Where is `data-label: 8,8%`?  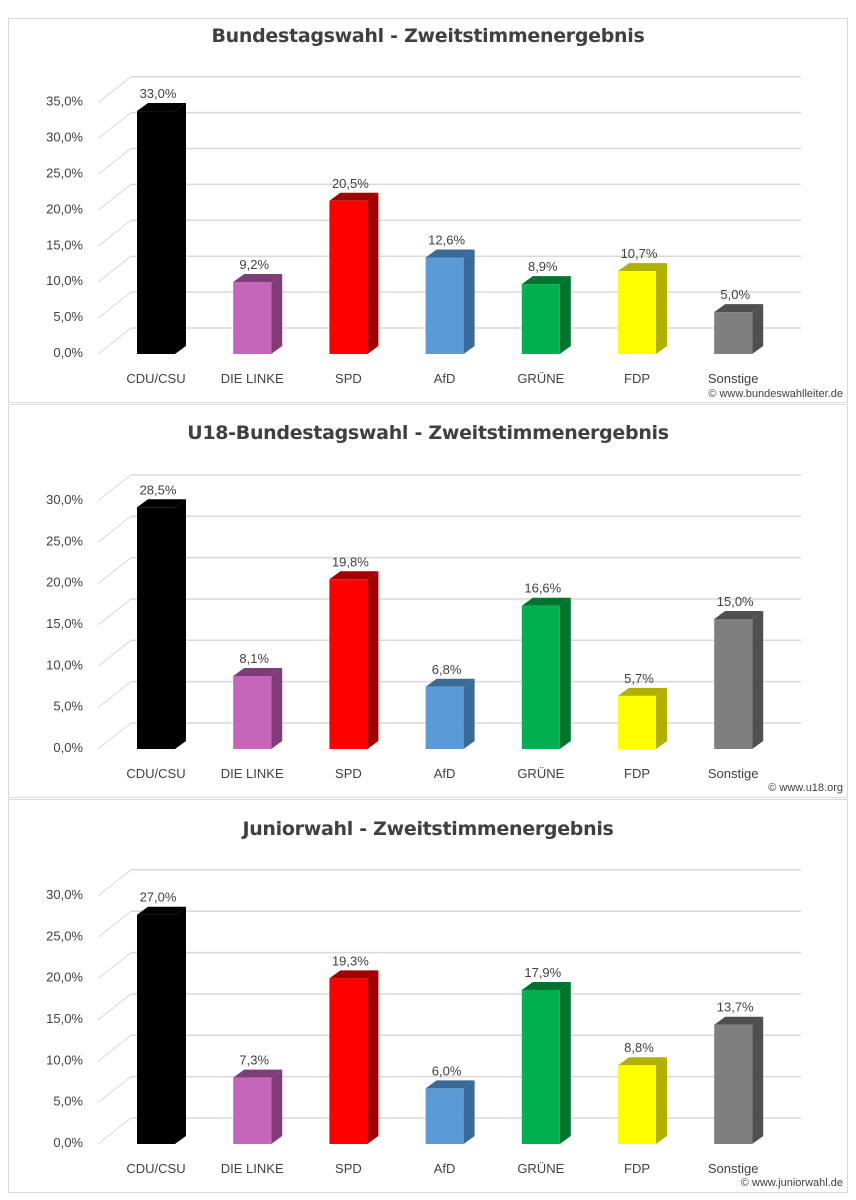
data-label: 8,8% is located at coordinates (639, 1047).